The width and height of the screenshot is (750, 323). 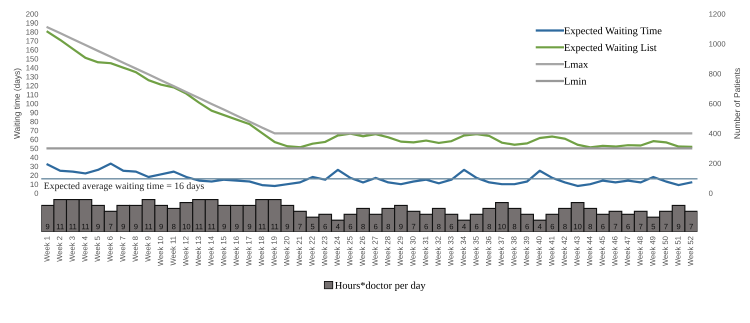 What do you see at coordinates (737, 103) in the screenshot?
I see `y2-axis-title: Number of Patients` at bounding box center [737, 103].